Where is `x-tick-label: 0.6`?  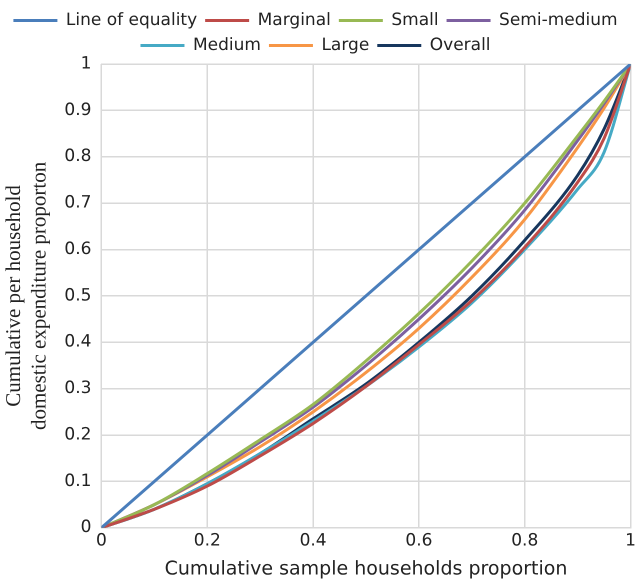
x-tick-label: 0.6 is located at coordinates (418, 540).